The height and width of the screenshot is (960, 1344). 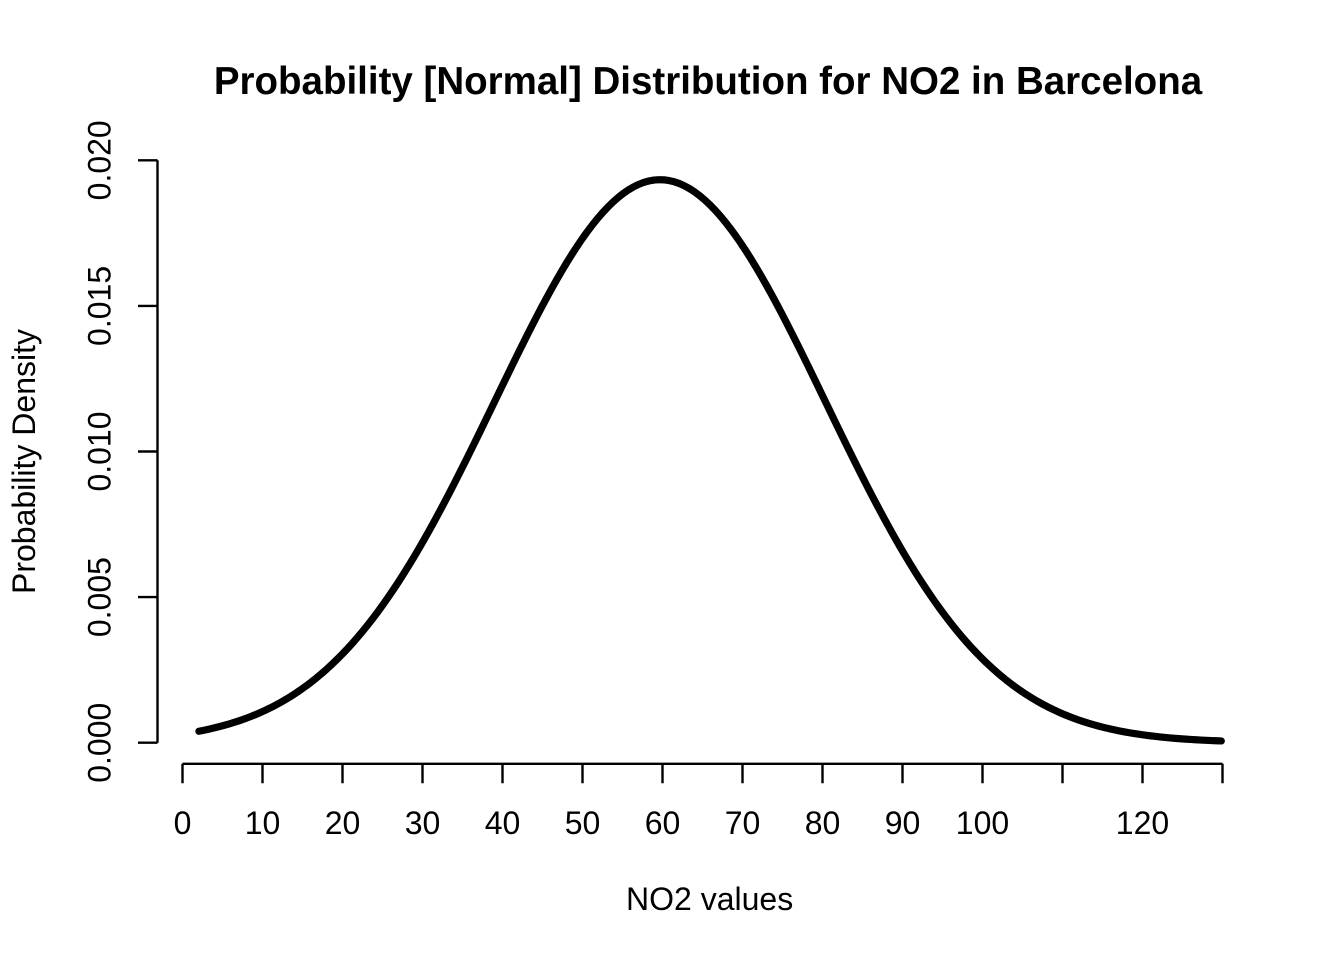 I want to click on svg-text: 20, so click(x=343, y=823).